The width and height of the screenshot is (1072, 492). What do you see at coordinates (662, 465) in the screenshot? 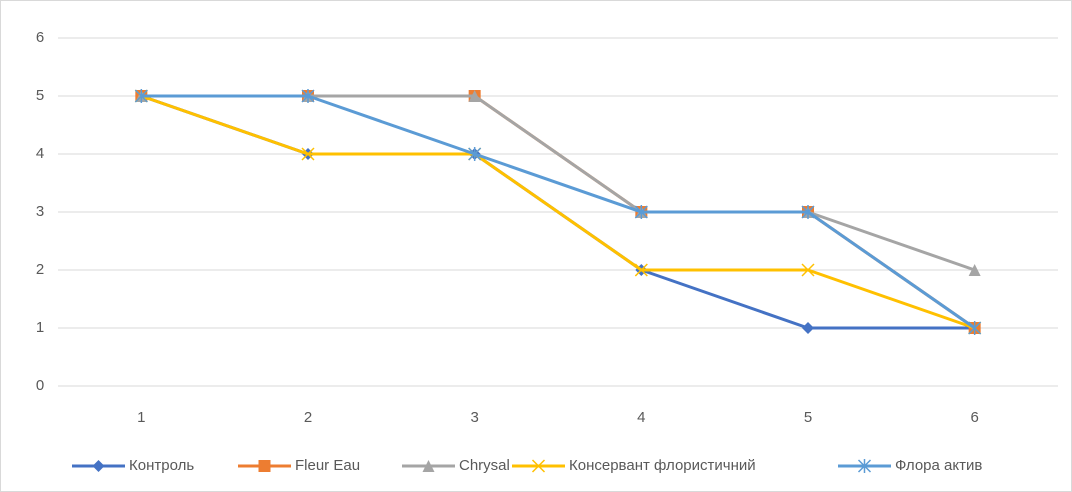
I see `legend-label: Консервант флористичний` at bounding box center [662, 465].